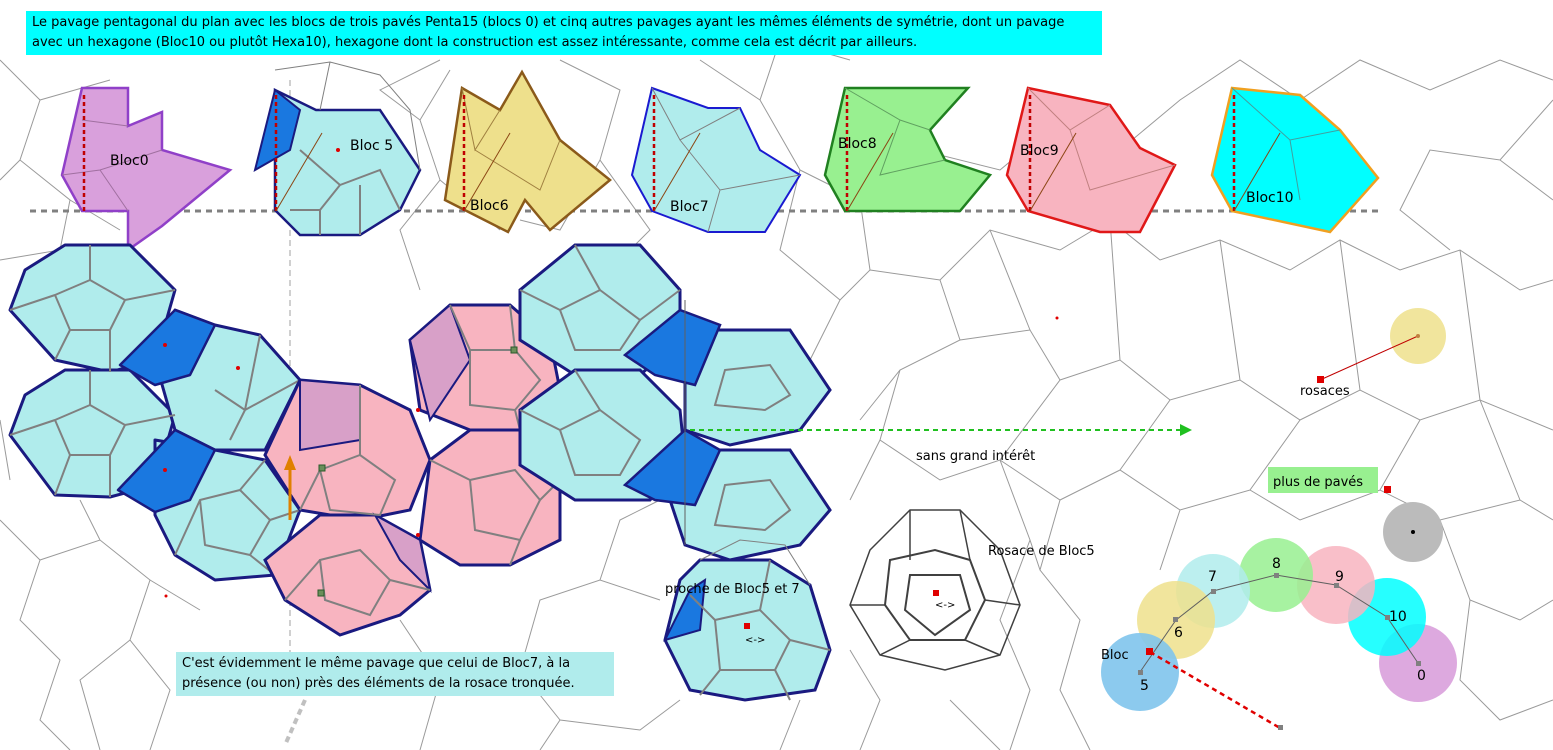 The width and height of the screenshot is (1553, 750). Describe the element at coordinates (489, 206) in the screenshot. I see `block-6-label: Bloc6` at that location.